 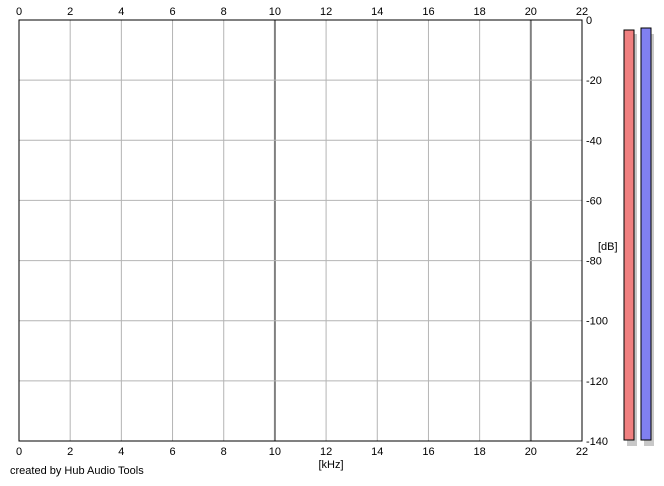 What do you see at coordinates (377, 12) in the screenshot?
I see `x-tick-top-14: 14` at bounding box center [377, 12].